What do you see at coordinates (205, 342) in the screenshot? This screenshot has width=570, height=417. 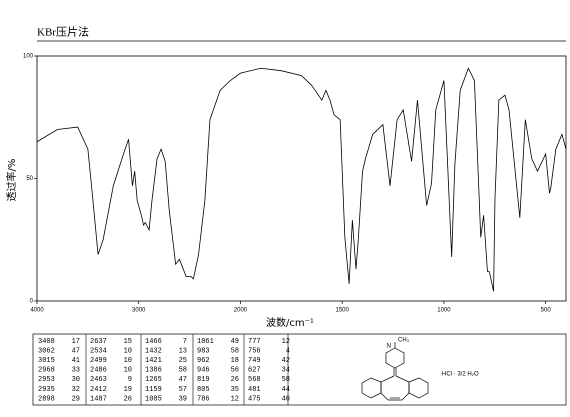 I see `peak-wavenumber: 1061` at bounding box center [205, 342].